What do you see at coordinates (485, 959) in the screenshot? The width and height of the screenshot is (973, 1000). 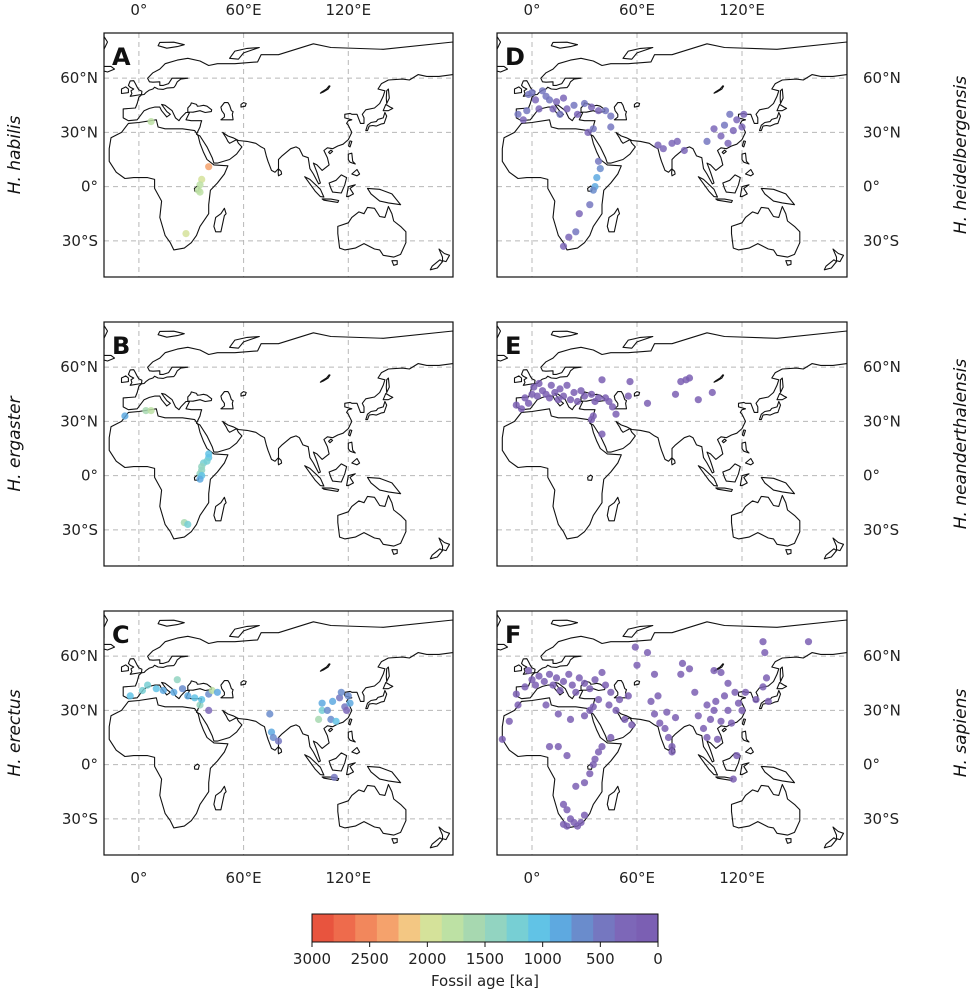 I see `colorbar-tick-label: 1500` at bounding box center [485, 959].